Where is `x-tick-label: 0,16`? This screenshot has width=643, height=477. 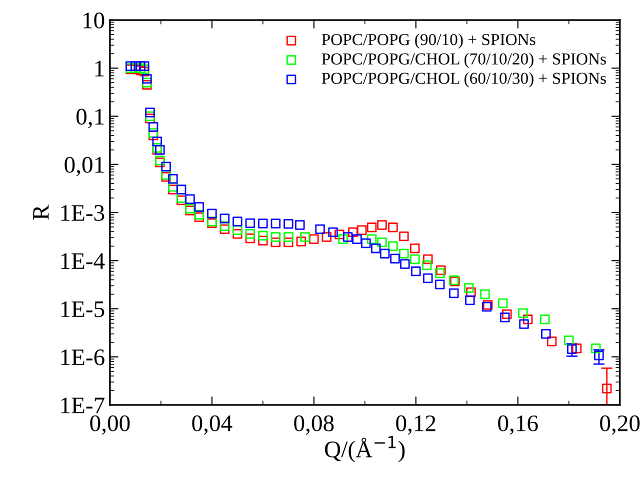
x-tick-label: 0,16 is located at coordinates (518, 425).